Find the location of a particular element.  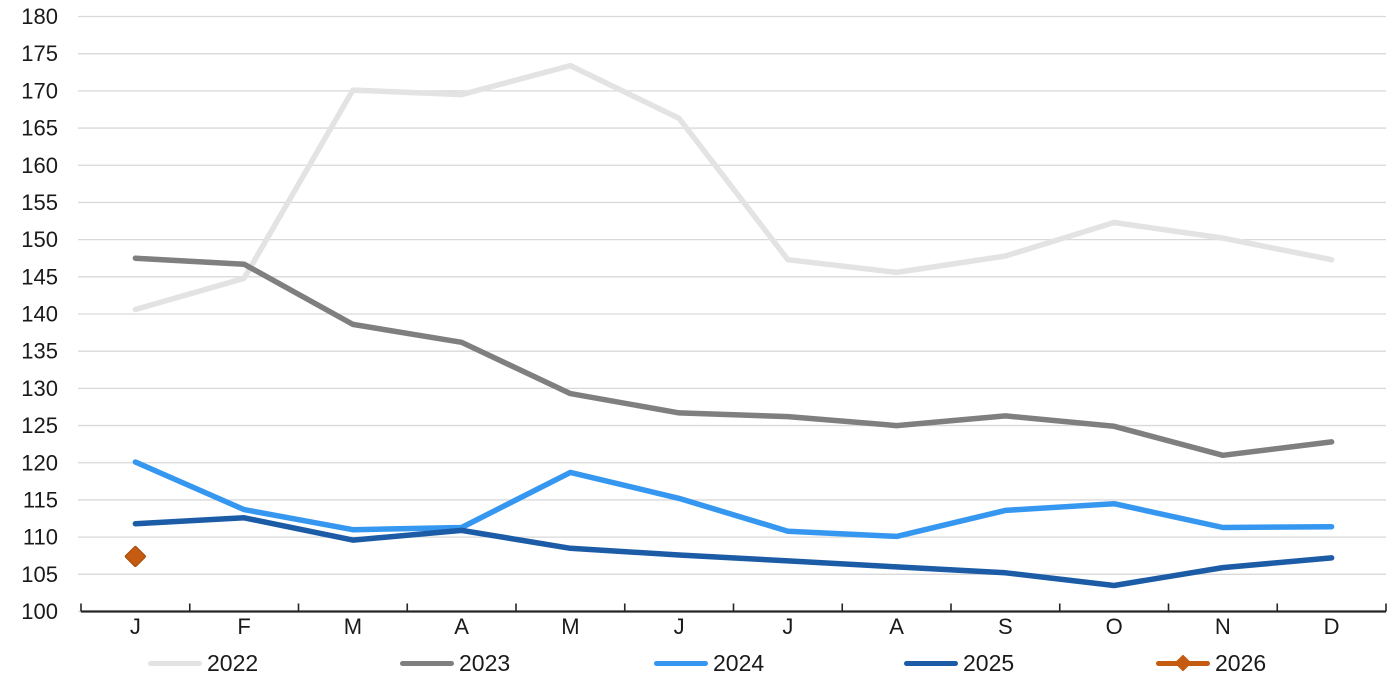

y-axis-tick-label: 155 is located at coordinates (39, 202).